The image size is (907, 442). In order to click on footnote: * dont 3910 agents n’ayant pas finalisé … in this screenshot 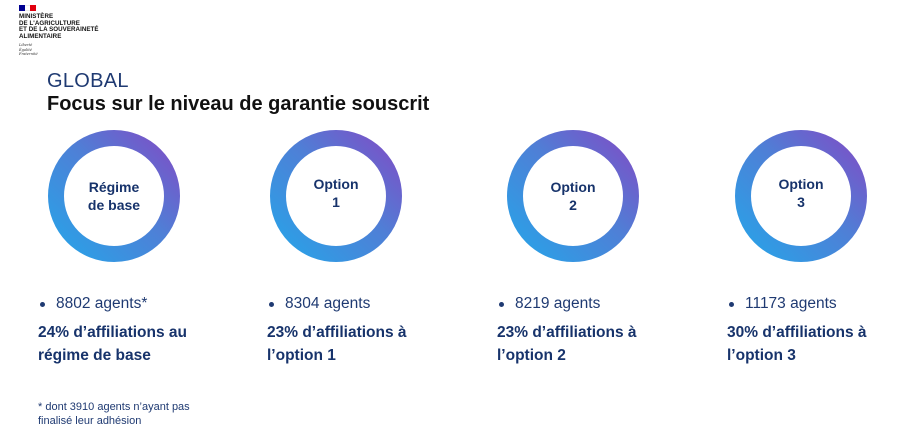, I will do `click(114, 414)`.